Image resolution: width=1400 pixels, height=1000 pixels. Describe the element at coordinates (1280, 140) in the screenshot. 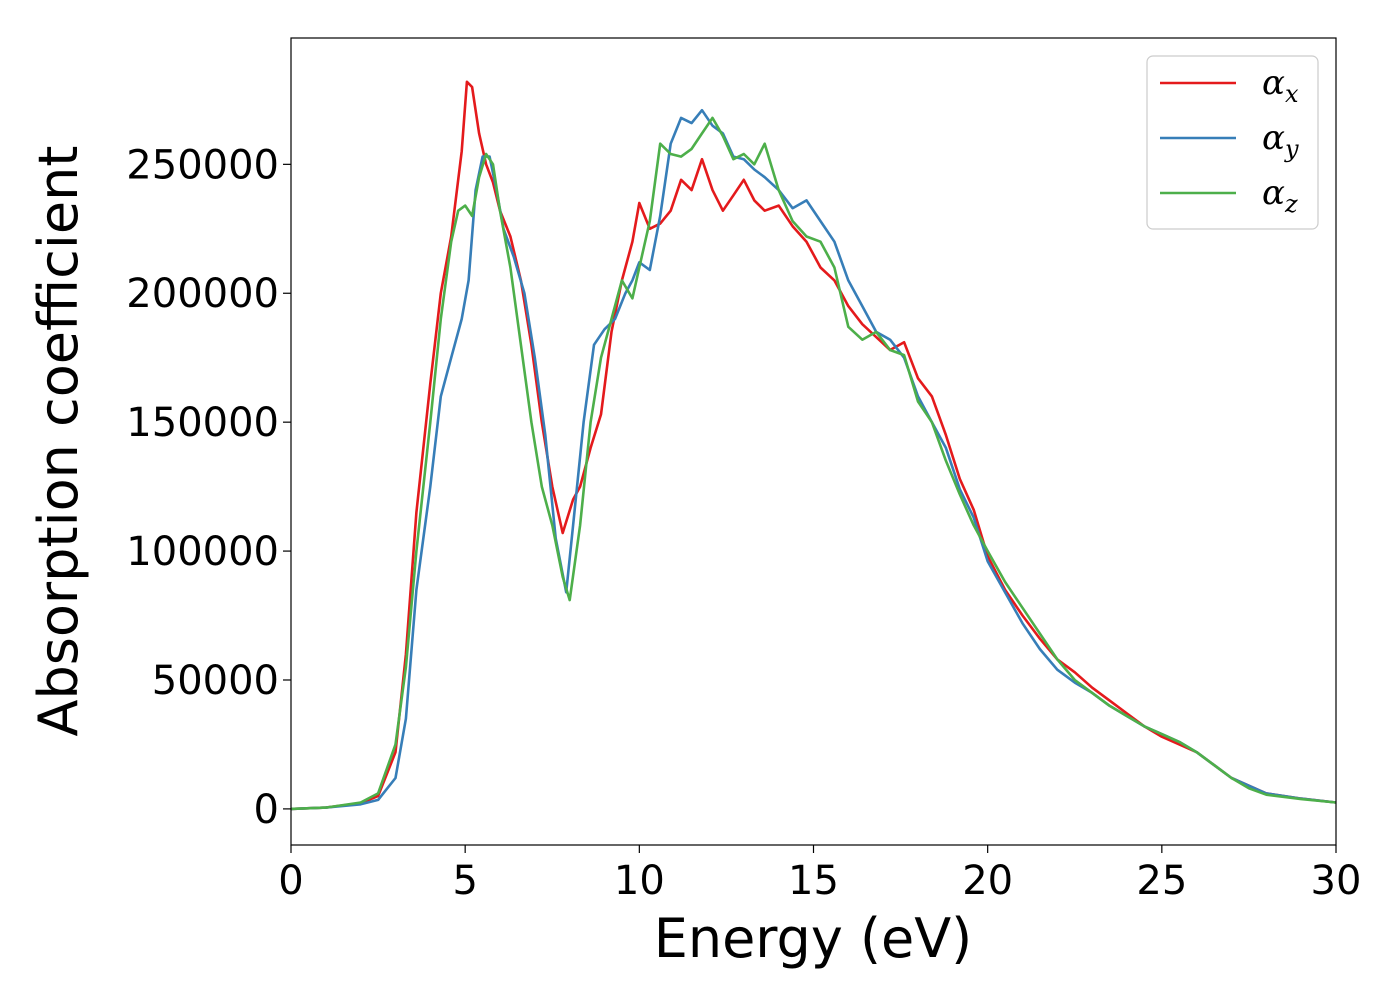

I see `legend-label-y: αy` at that location.